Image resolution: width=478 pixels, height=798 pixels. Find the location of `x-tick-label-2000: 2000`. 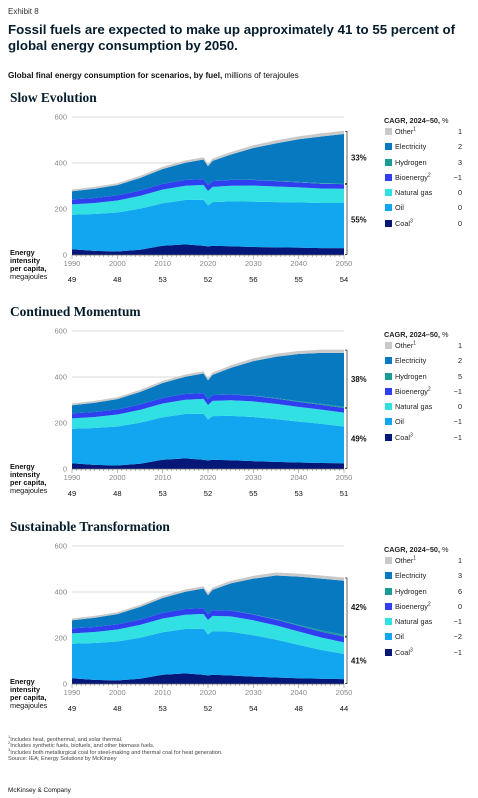

x-tick-label-2000: 2000 is located at coordinates (117, 477).